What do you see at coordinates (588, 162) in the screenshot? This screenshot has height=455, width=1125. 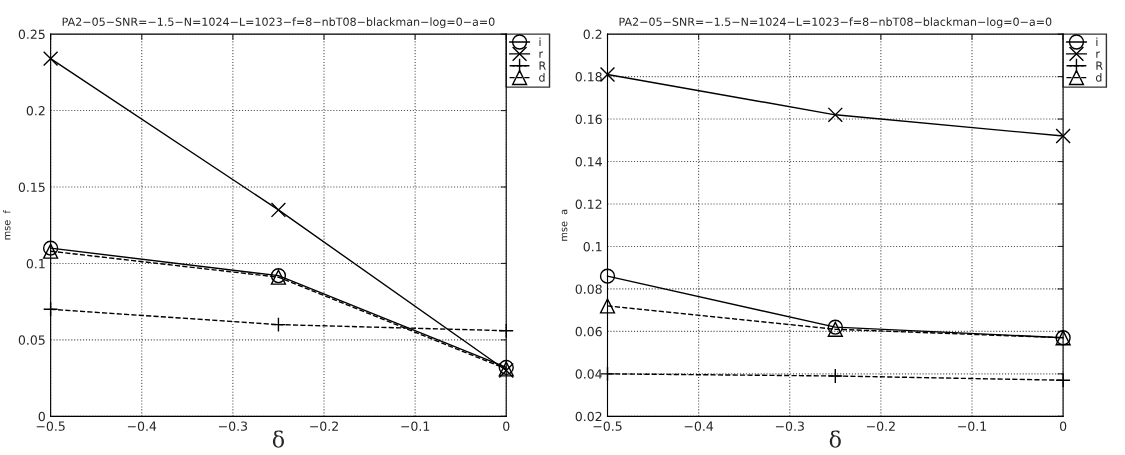 I see `y-tick-label: 0.14` at bounding box center [588, 162].